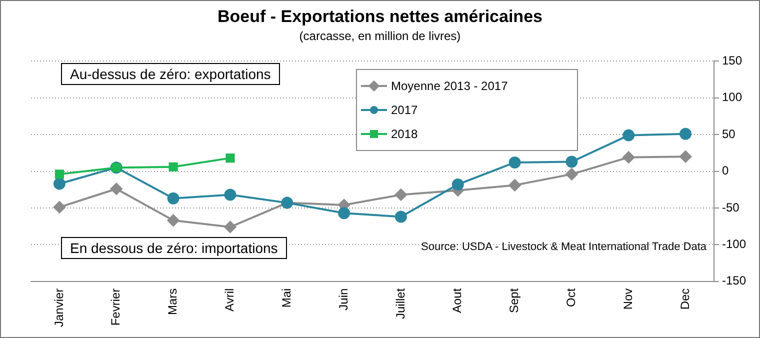 The width and height of the screenshot is (760, 338). I want to click on y-tick-label: -50, so click(731, 207).